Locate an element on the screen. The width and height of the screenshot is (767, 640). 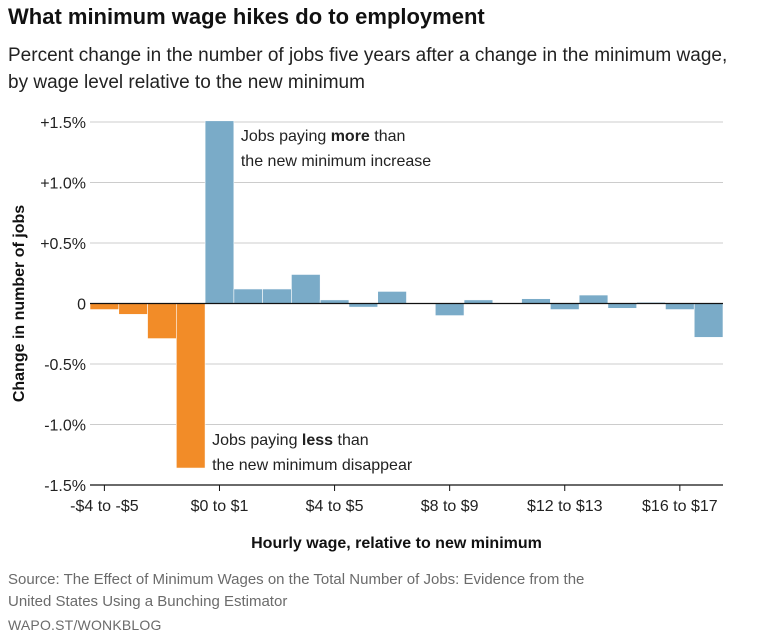
y-tick-label: +0.5% is located at coordinates (63, 244).